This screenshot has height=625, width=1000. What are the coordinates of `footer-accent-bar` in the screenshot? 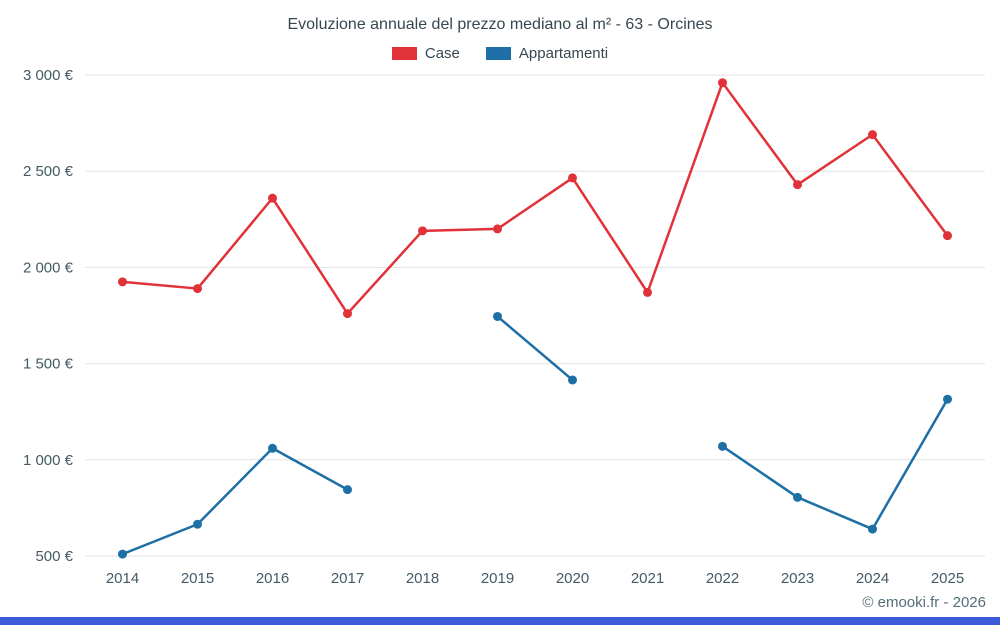 It's located at (500, 621).